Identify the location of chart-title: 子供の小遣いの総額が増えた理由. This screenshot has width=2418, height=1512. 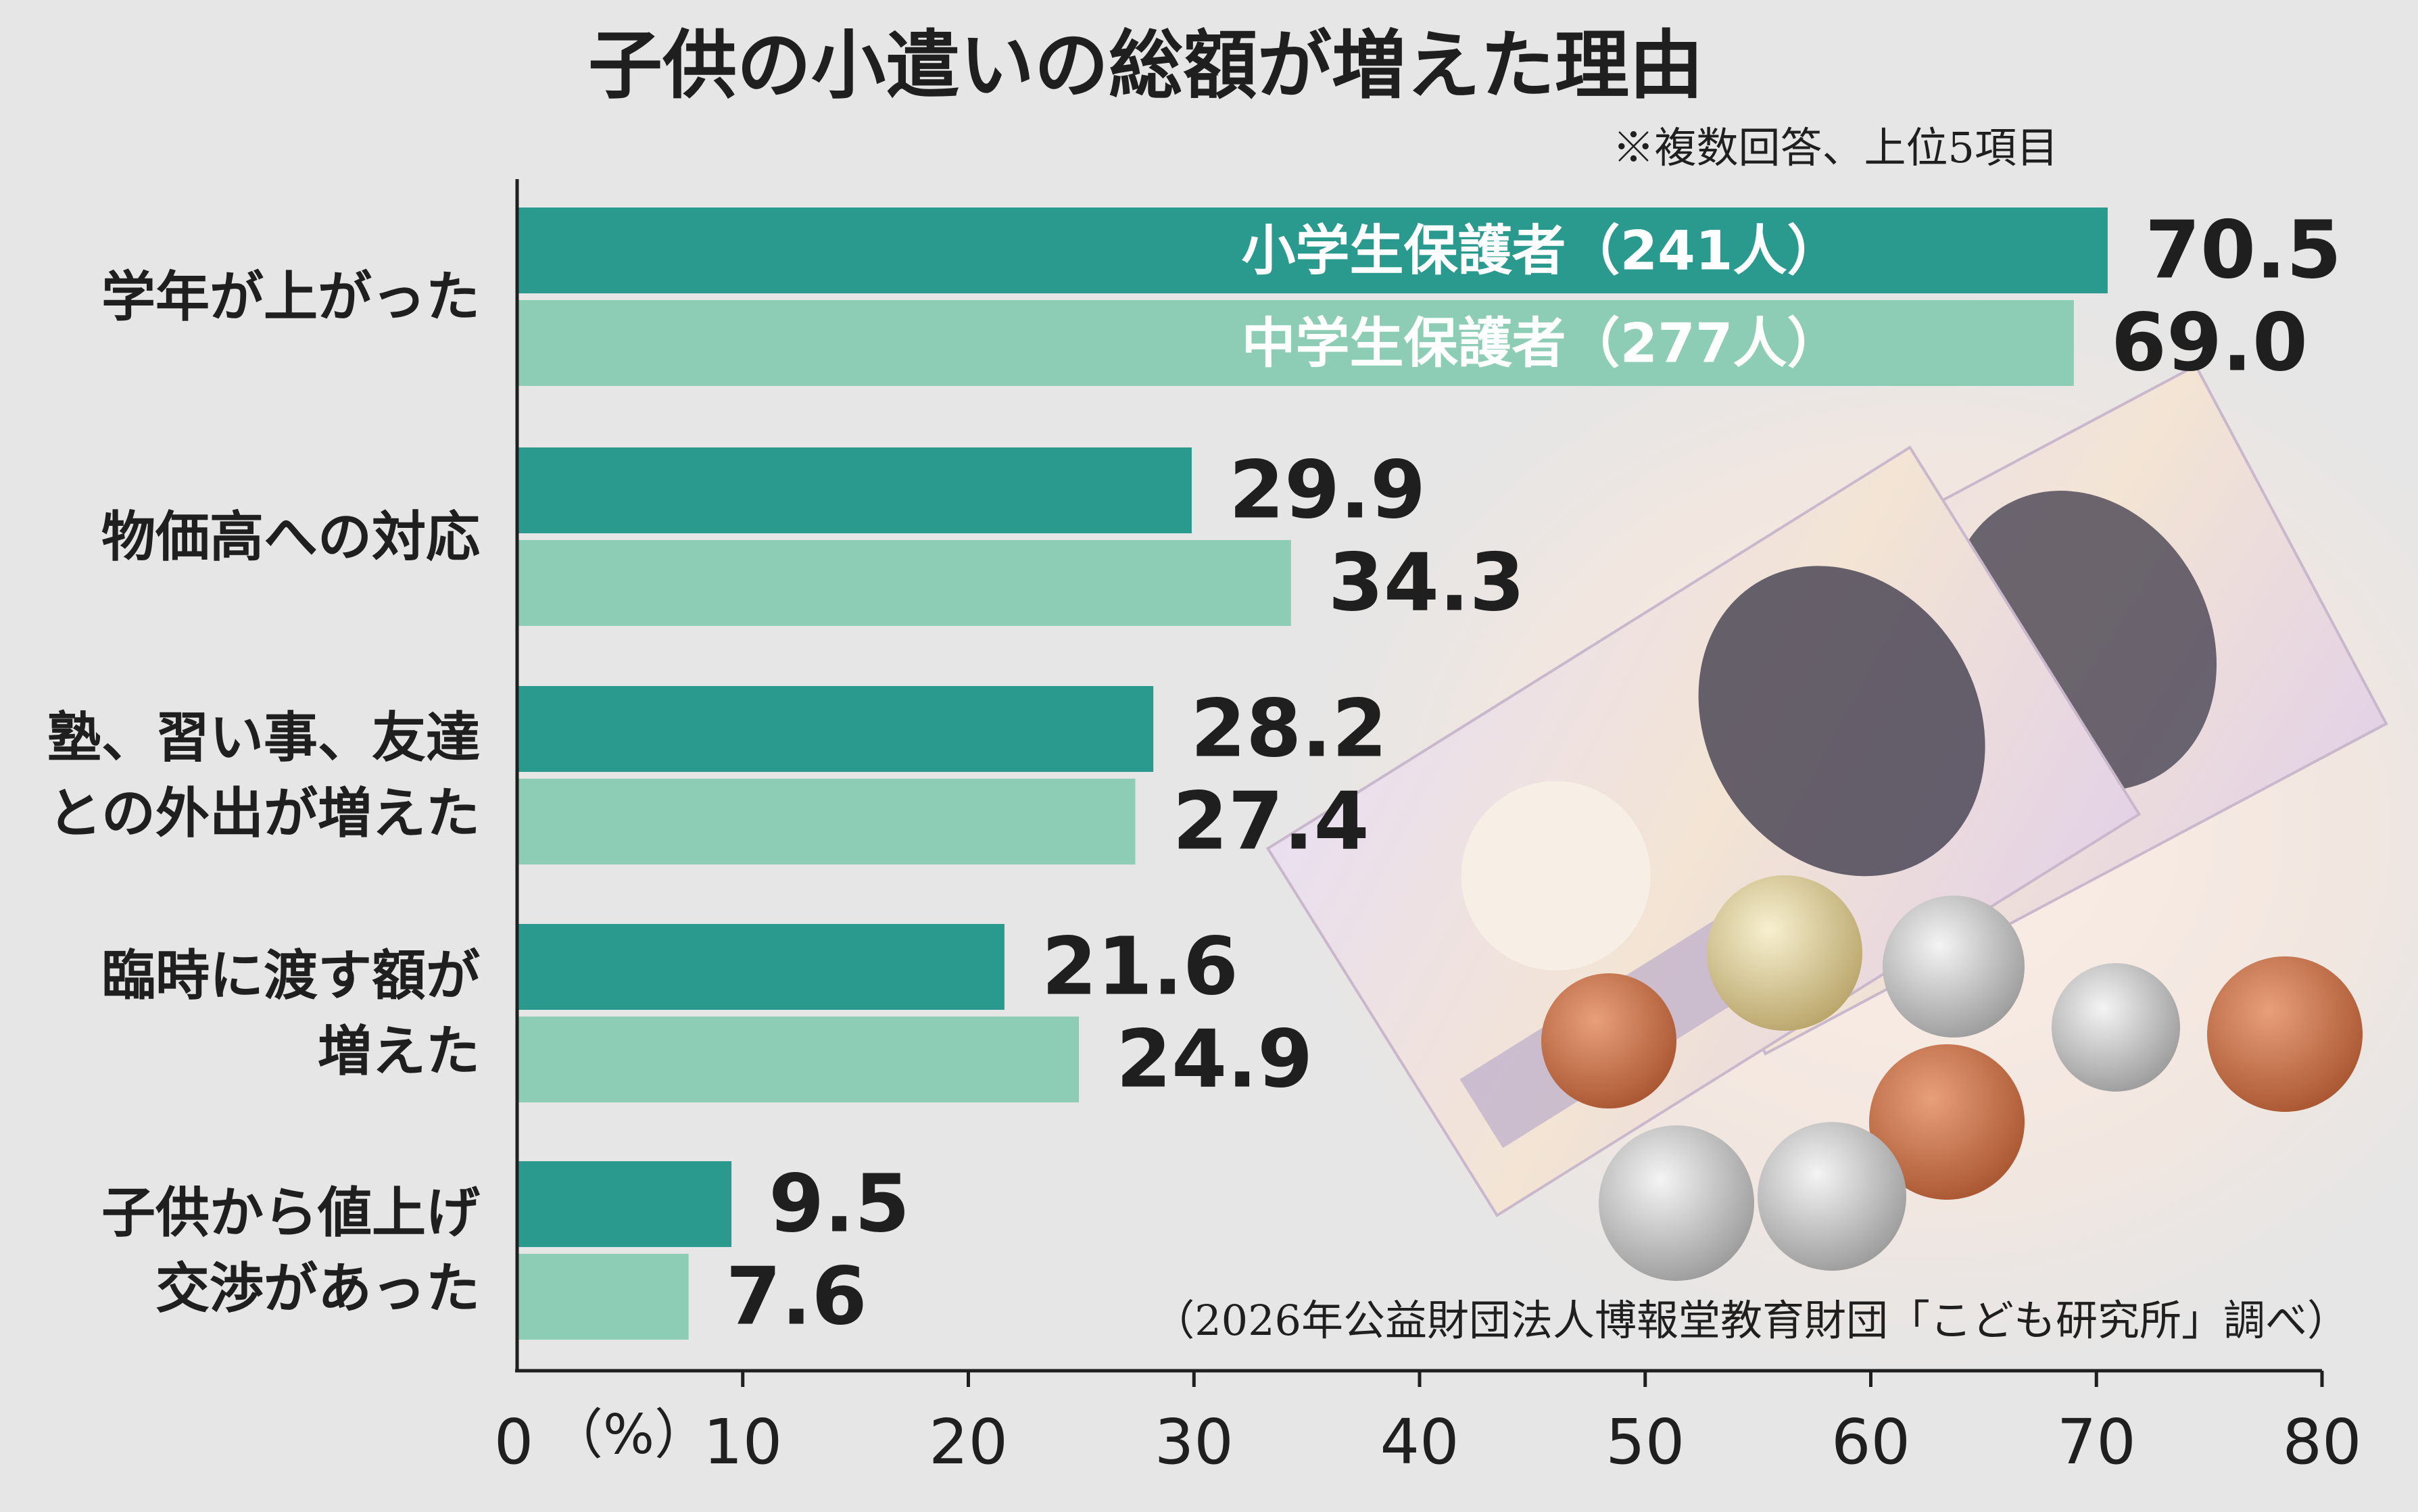
(1145, 65).